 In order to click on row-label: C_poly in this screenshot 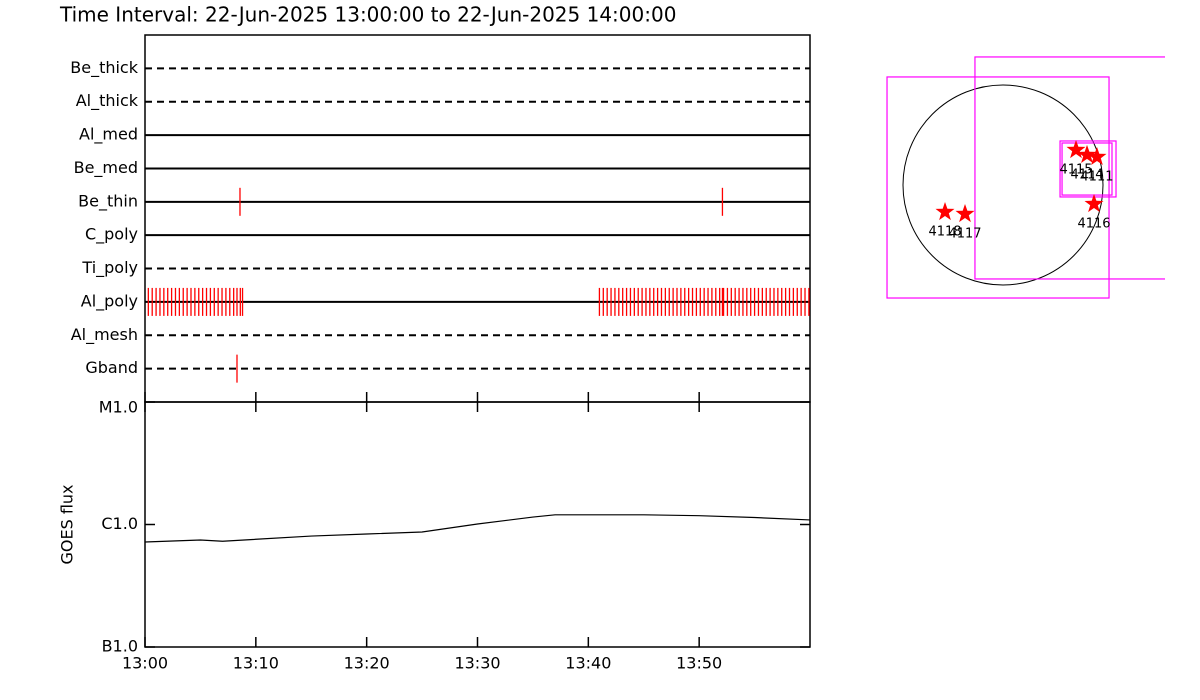, I will do `click(111, 235)`.